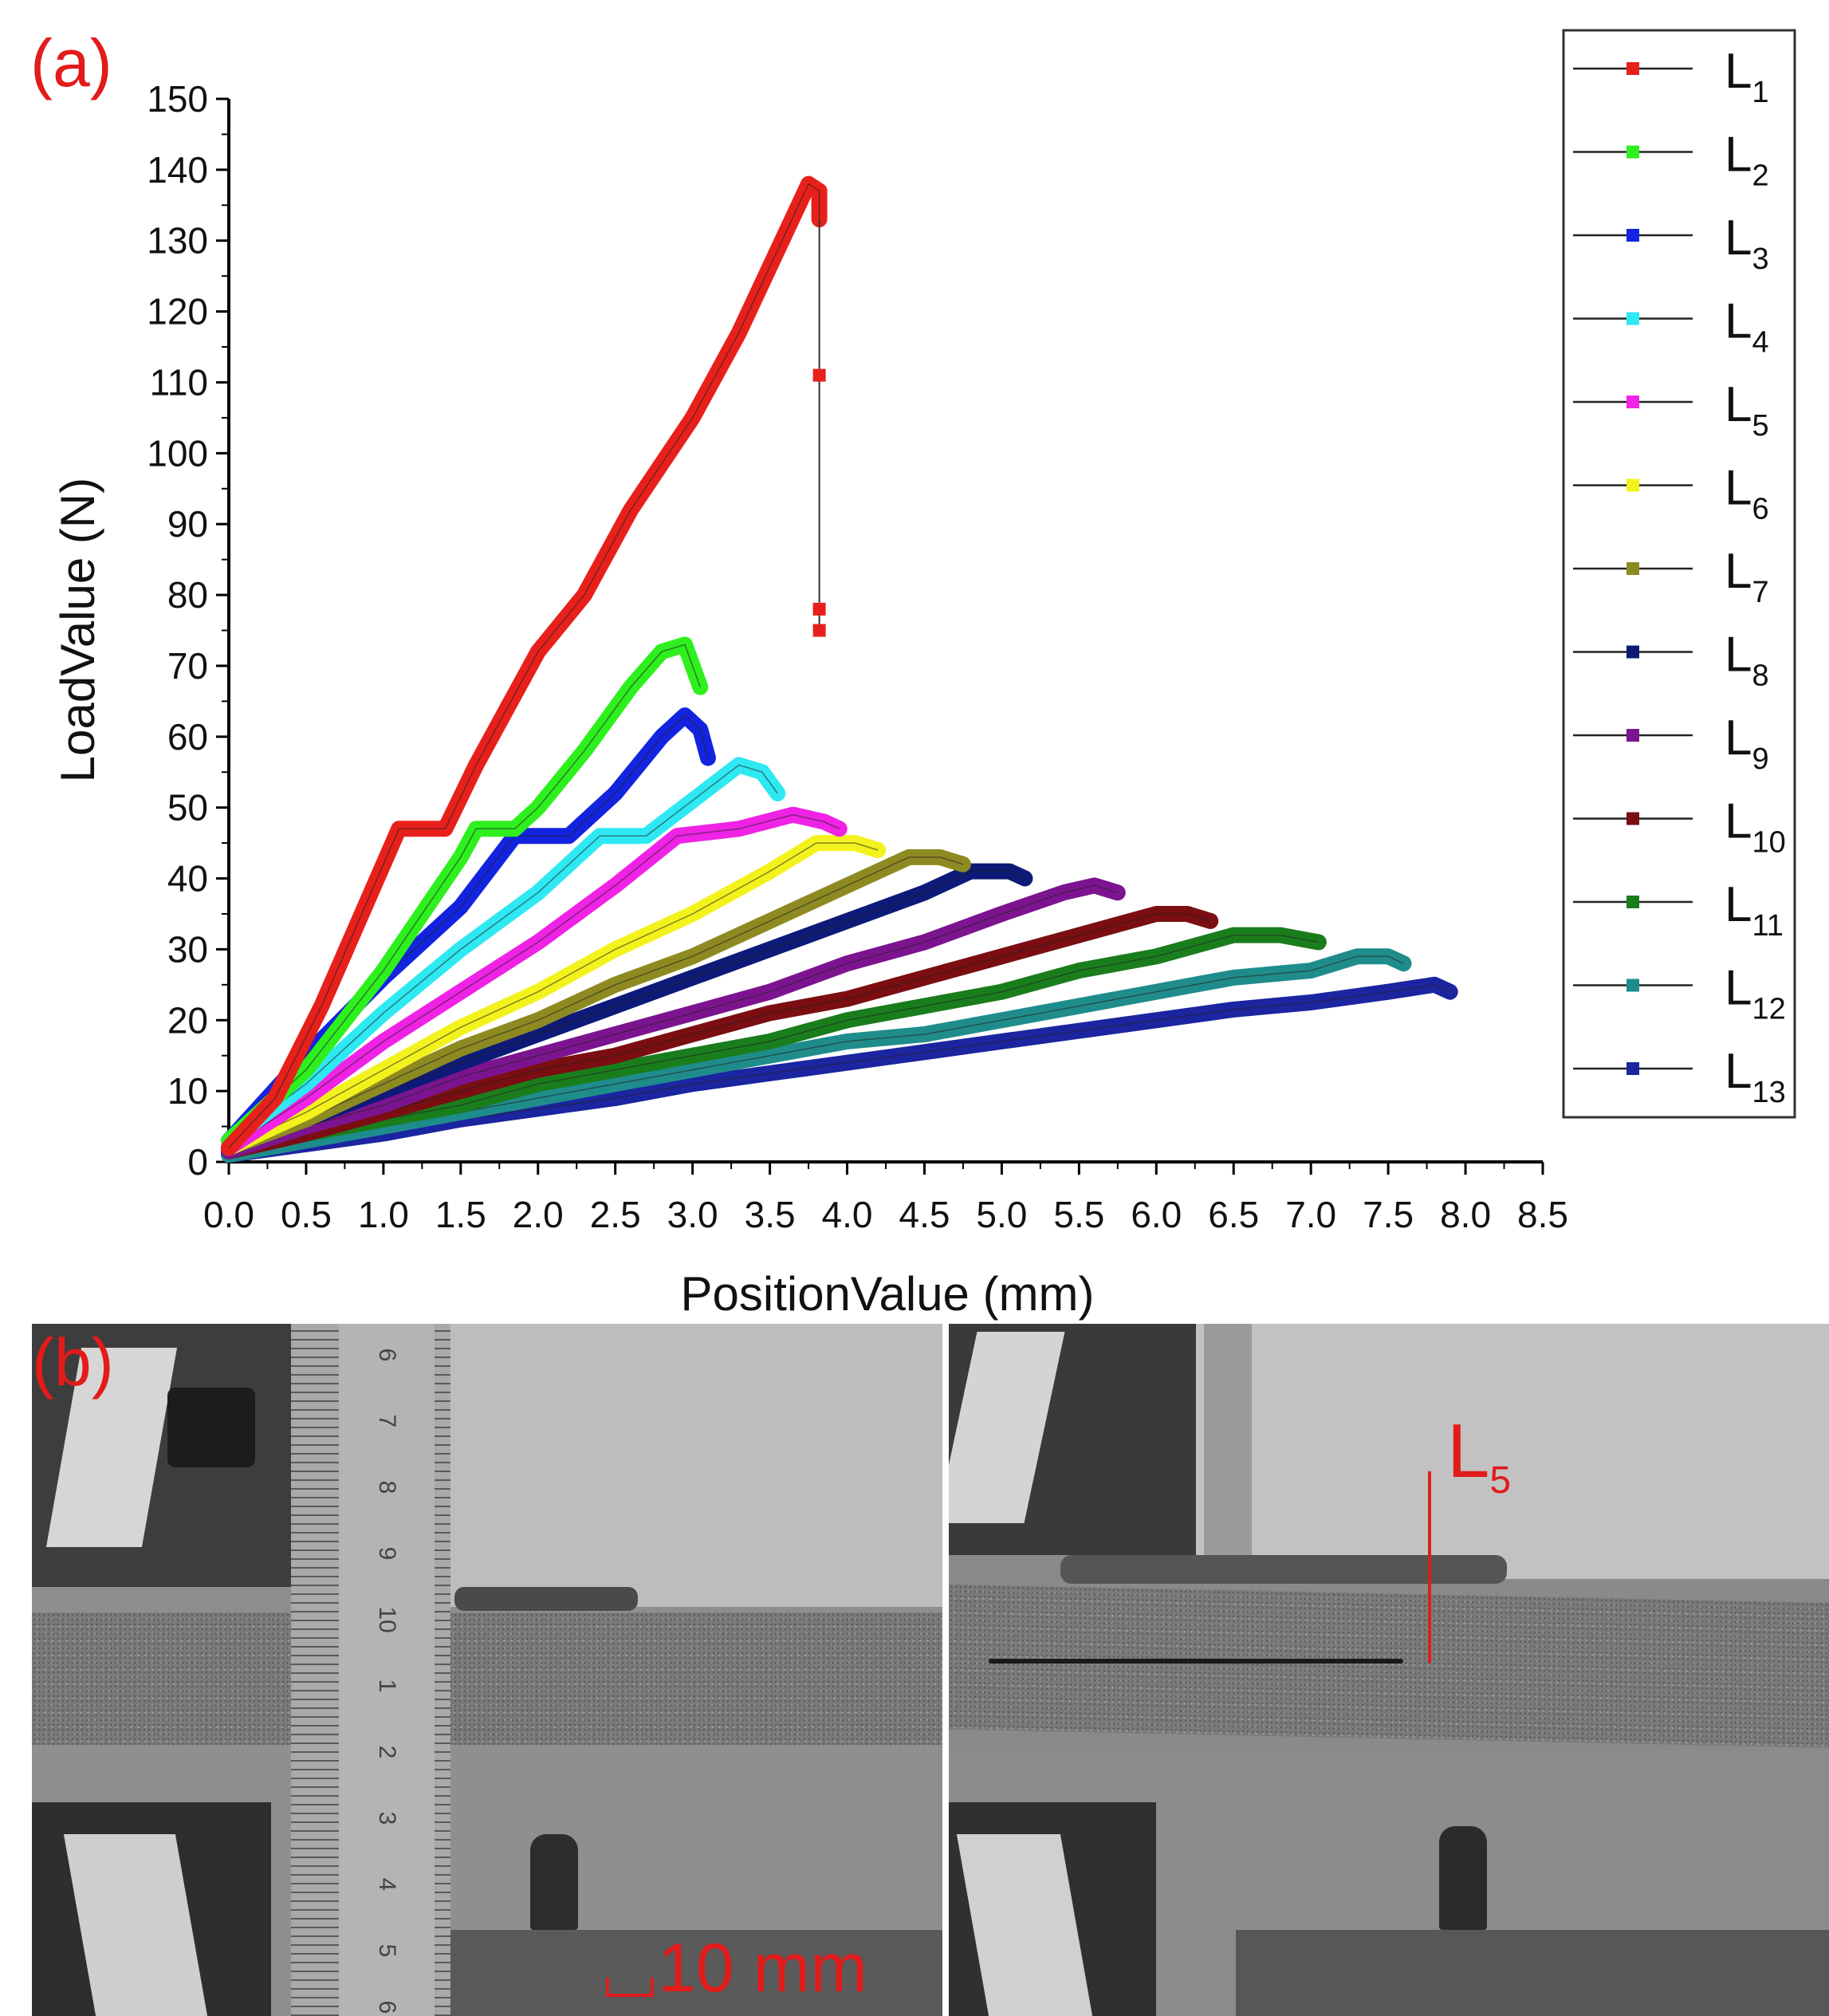  I want to click on y-tick-label: 60, so click(187, 737).